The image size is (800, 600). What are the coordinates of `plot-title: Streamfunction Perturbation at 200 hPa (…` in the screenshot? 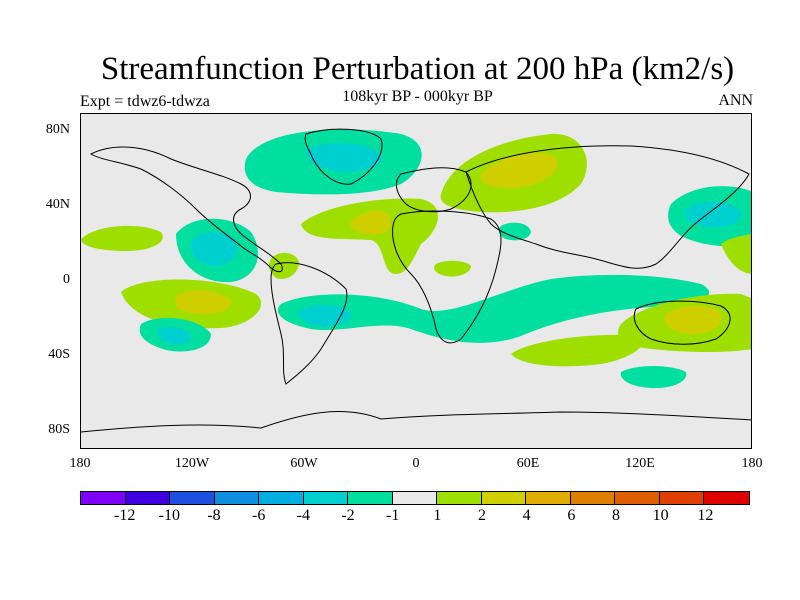 It's located at (417, 69).